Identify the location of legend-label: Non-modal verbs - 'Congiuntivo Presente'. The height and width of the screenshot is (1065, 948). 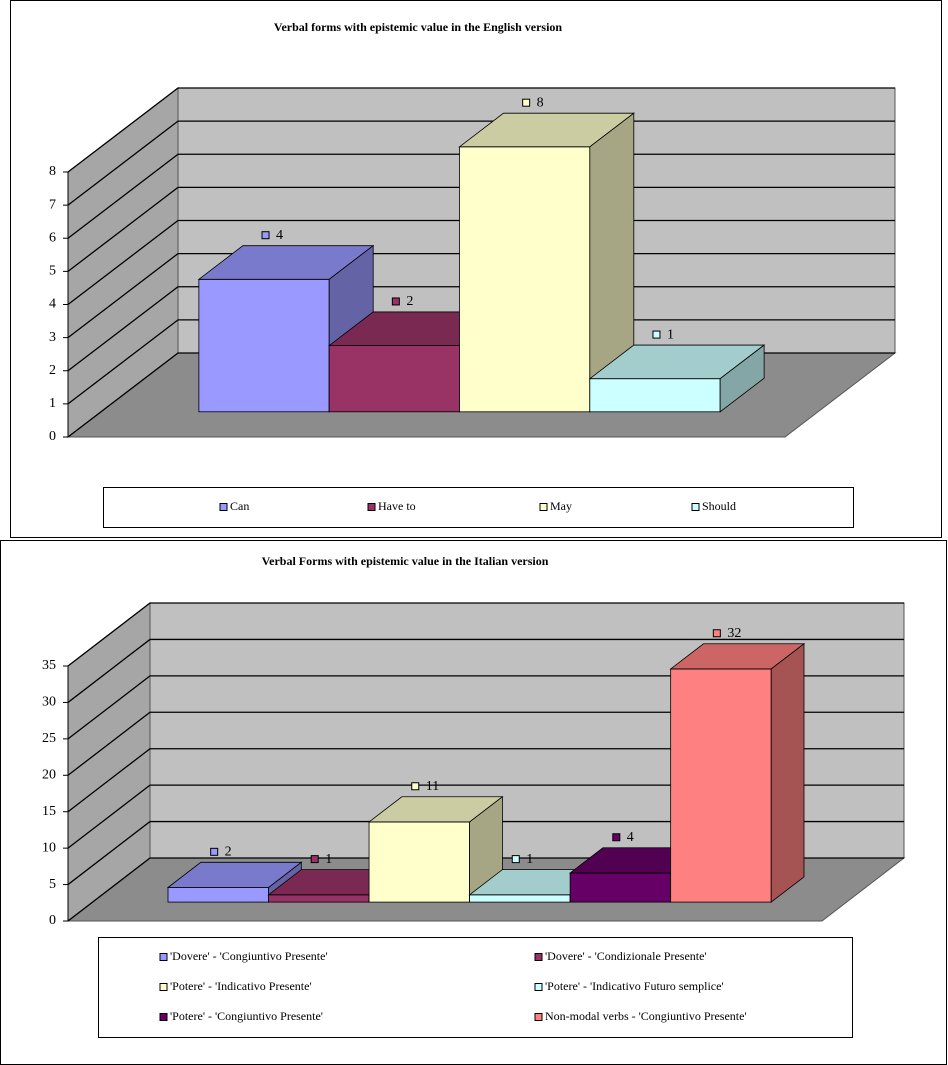
(646, 1016).